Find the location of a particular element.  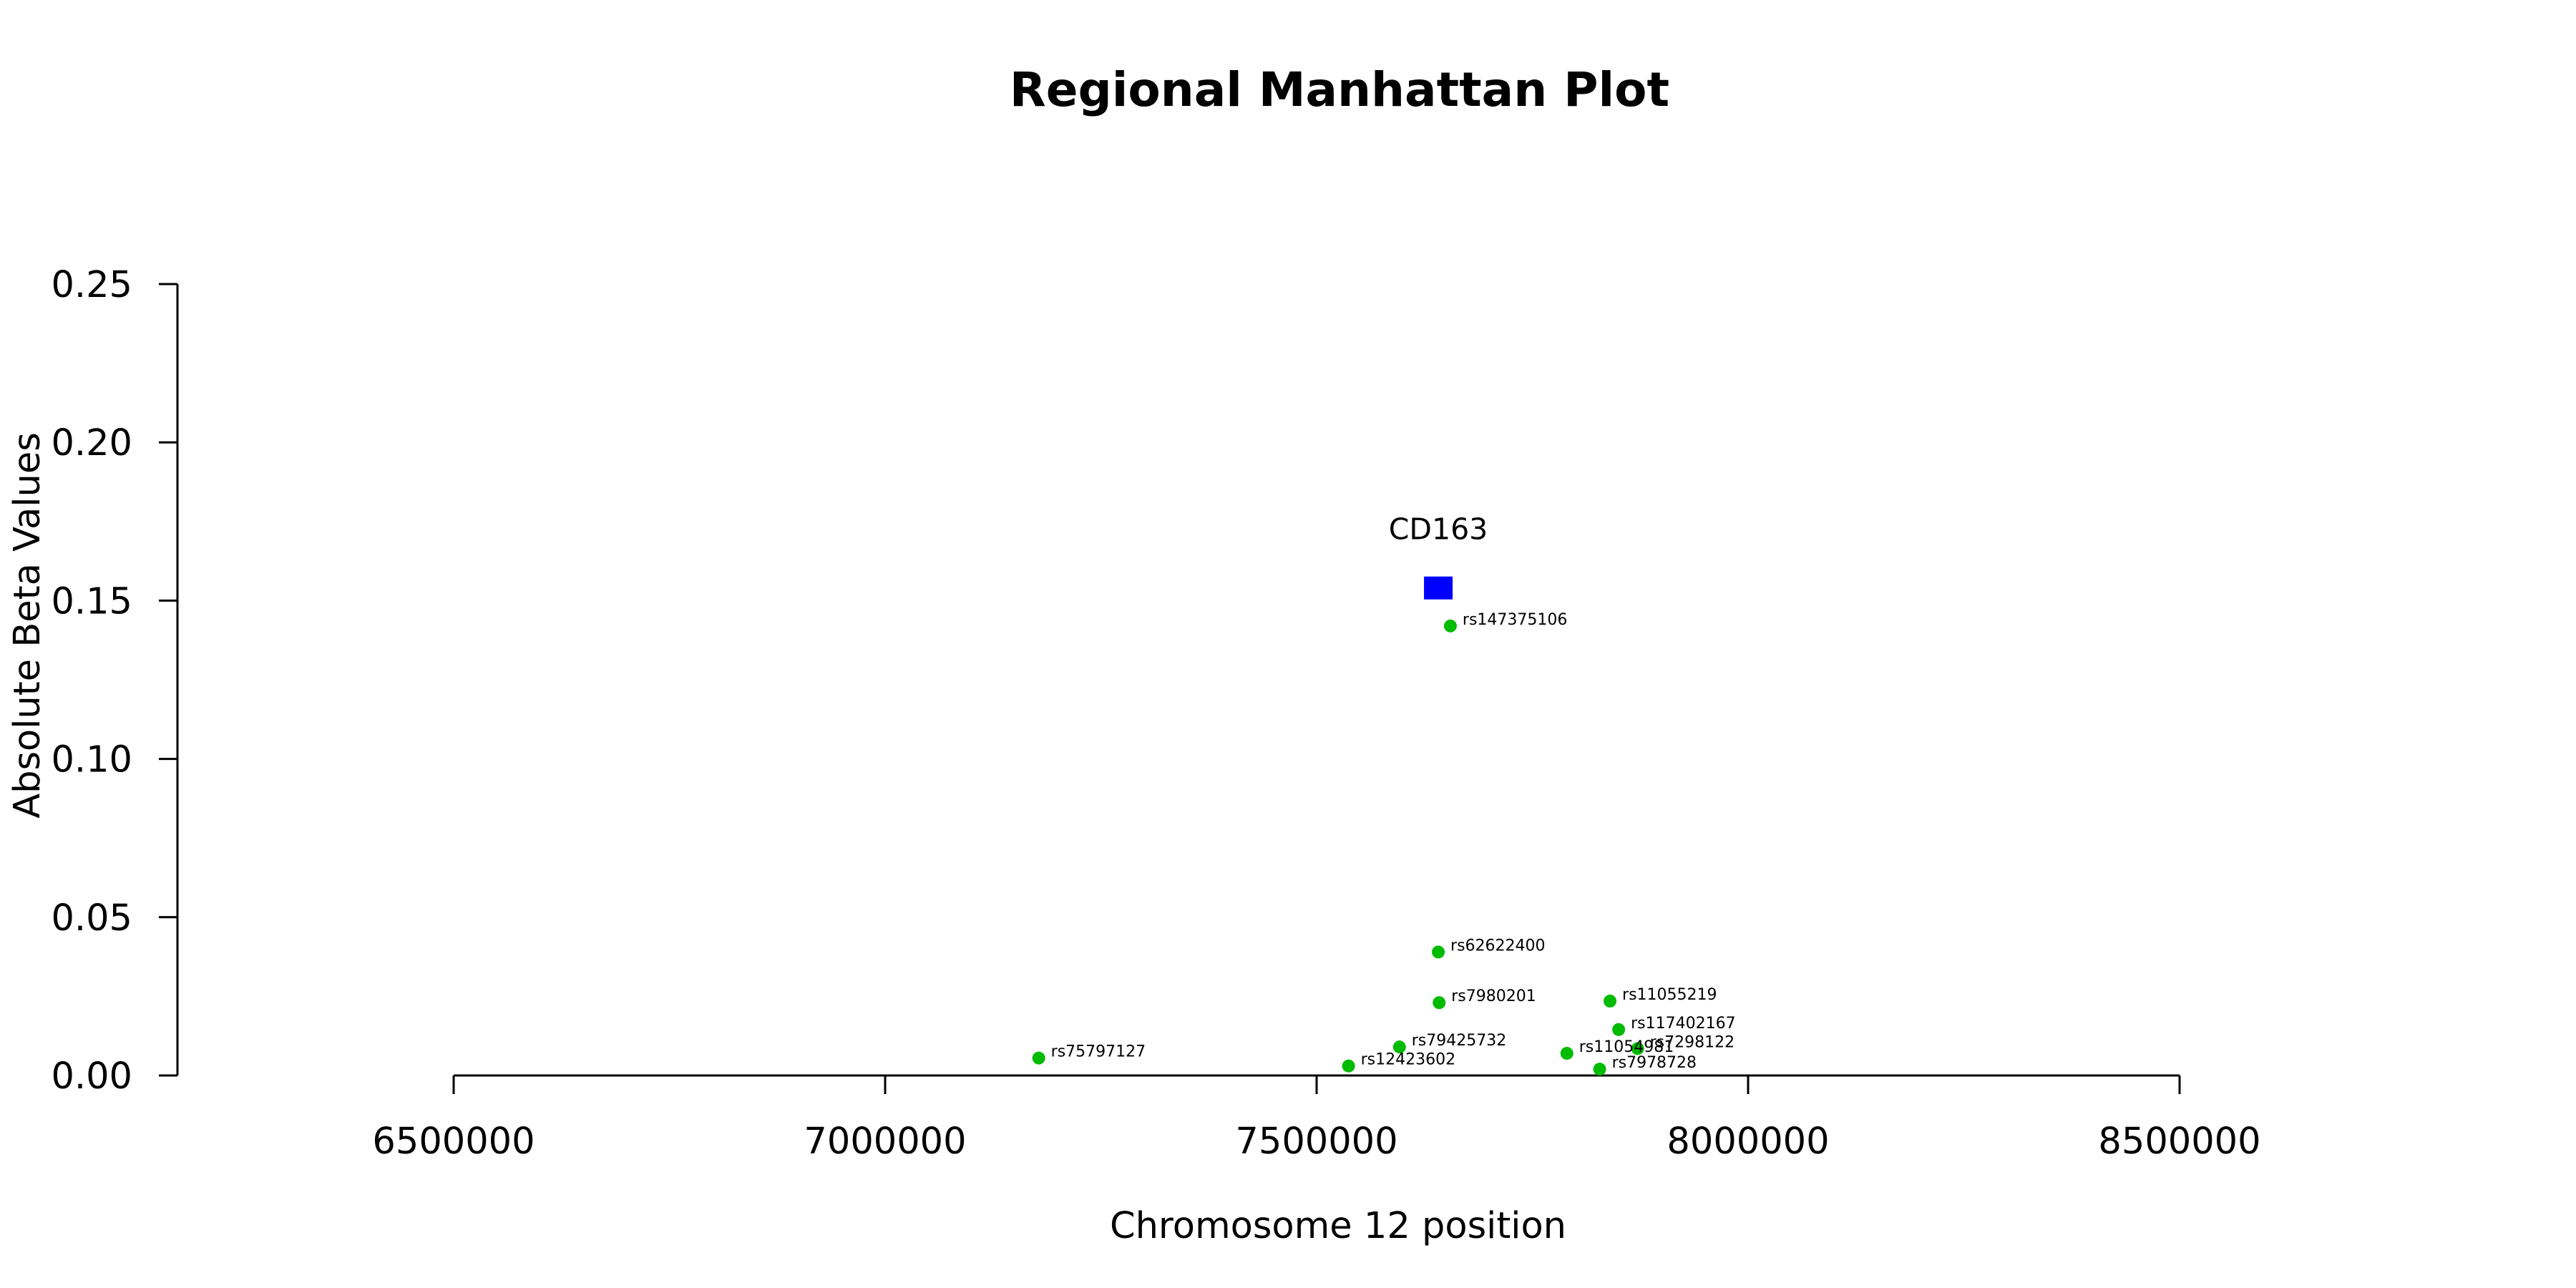

x-axis-label: Chromosome 12 position is located at coordinates (1338, 1226).